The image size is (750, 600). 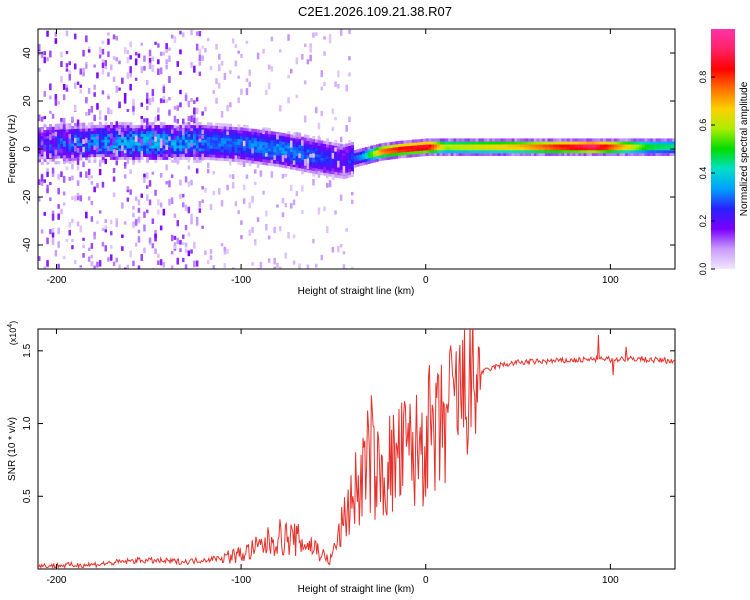 What do you see at coordinates (27, 496) in the screenshot?
I see `bottom-y-tick-label: 0.5` at bounding box center [27, 496].